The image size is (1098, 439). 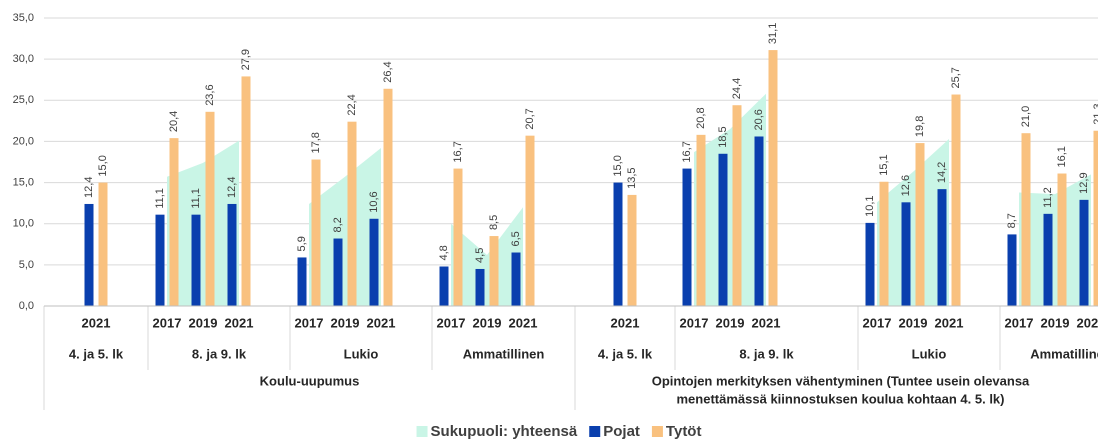 I want to click on y-tick-label: 15,0, so click(x=23, y=182).